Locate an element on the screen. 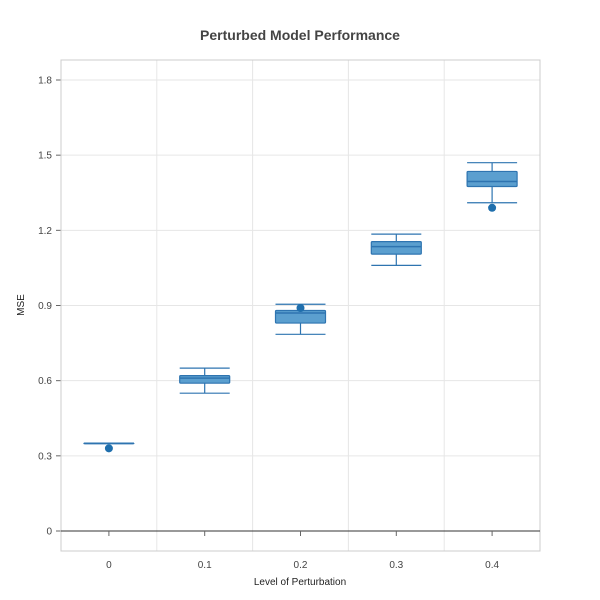  y-tick-label: 0.9 is located at coordinates (45, 306).